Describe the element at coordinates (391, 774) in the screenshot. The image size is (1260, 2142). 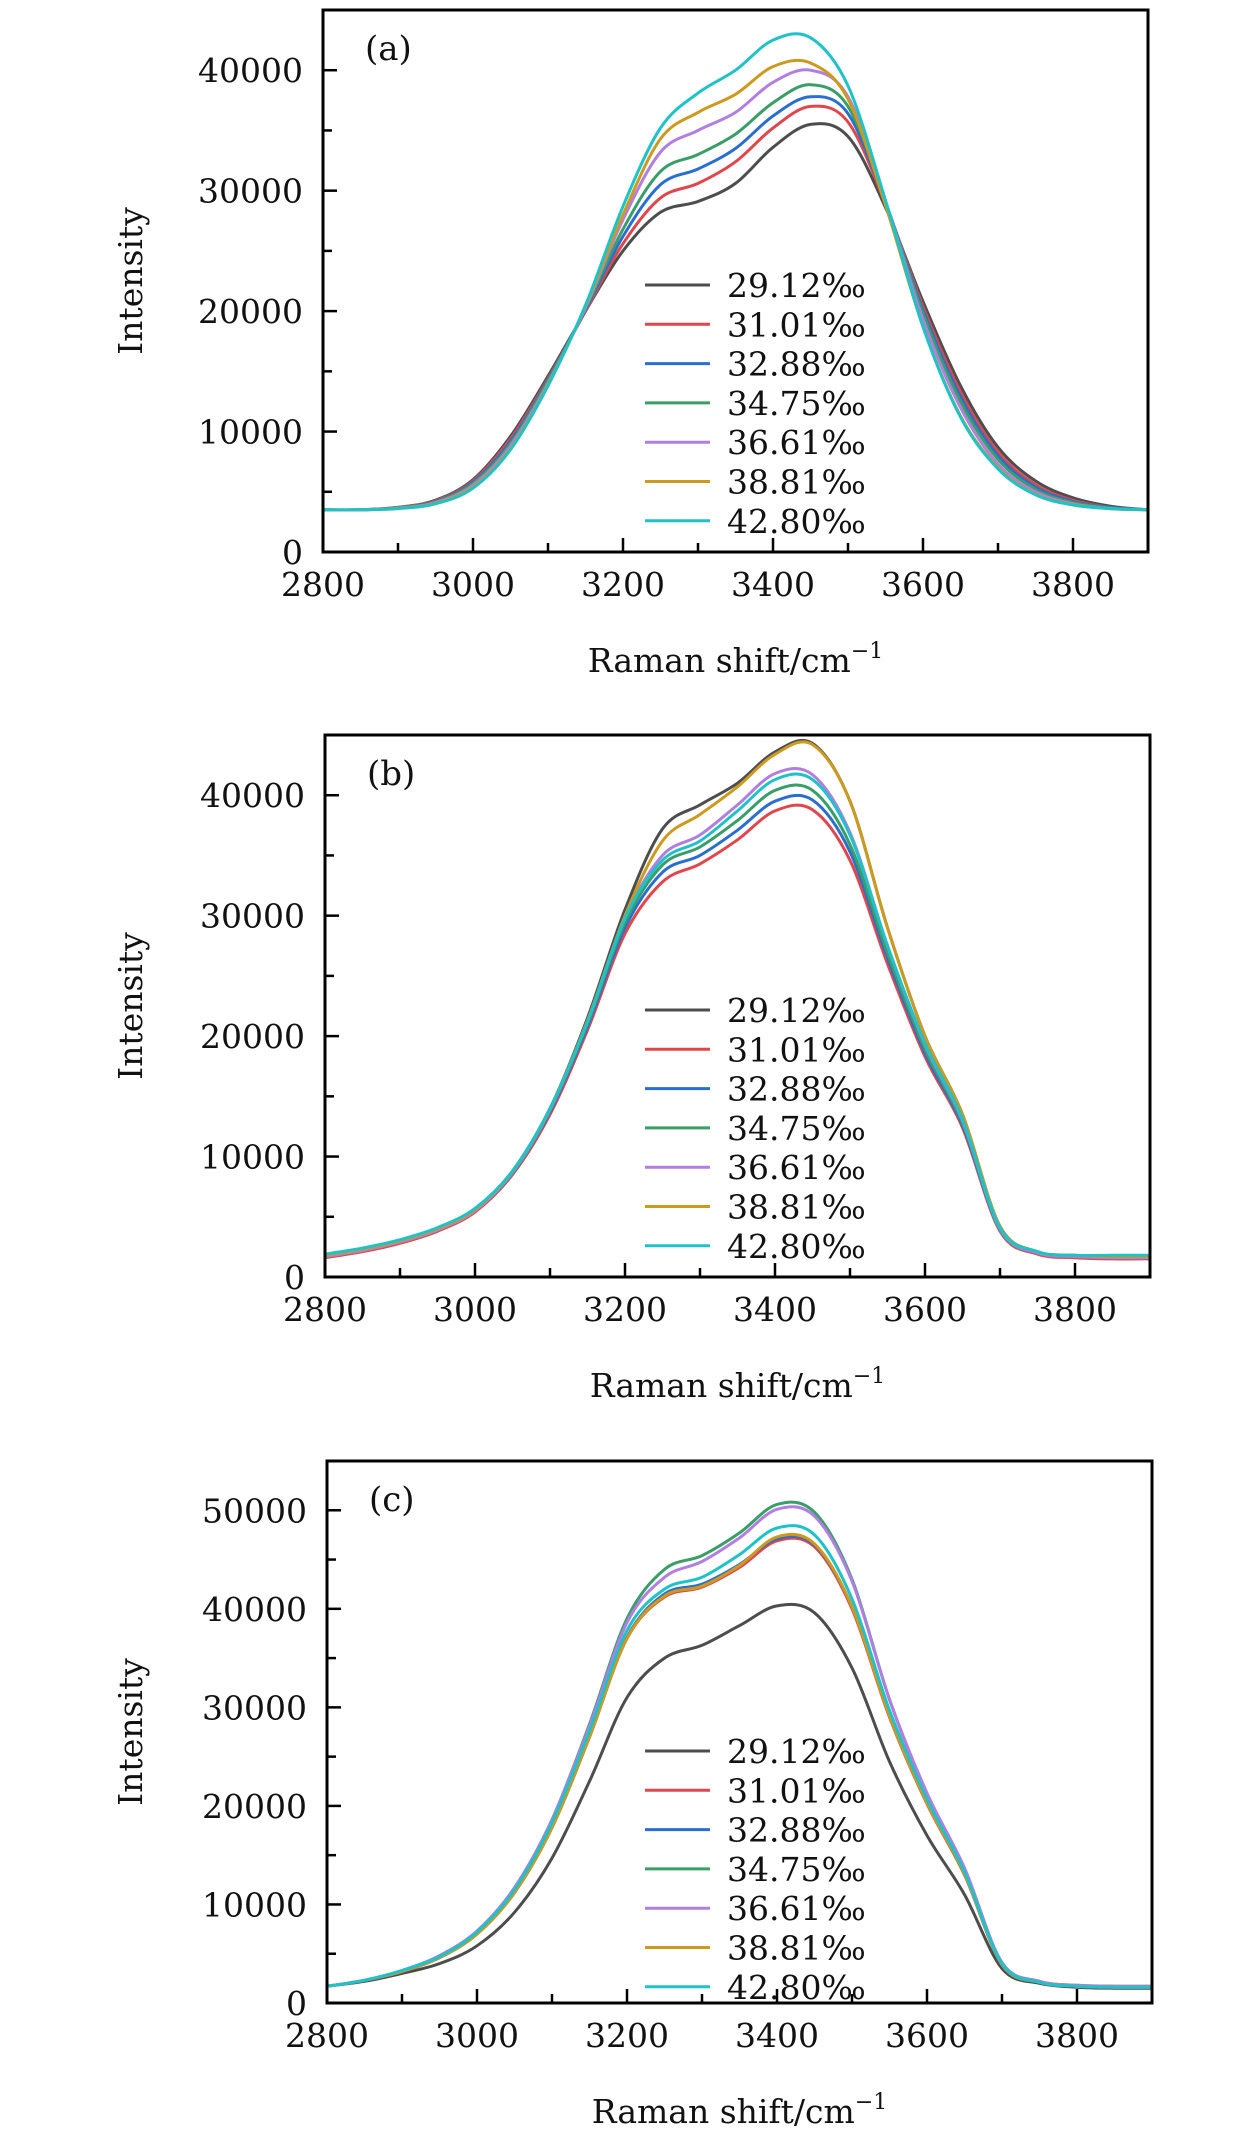
I see `panel-label: (b)` at that location.